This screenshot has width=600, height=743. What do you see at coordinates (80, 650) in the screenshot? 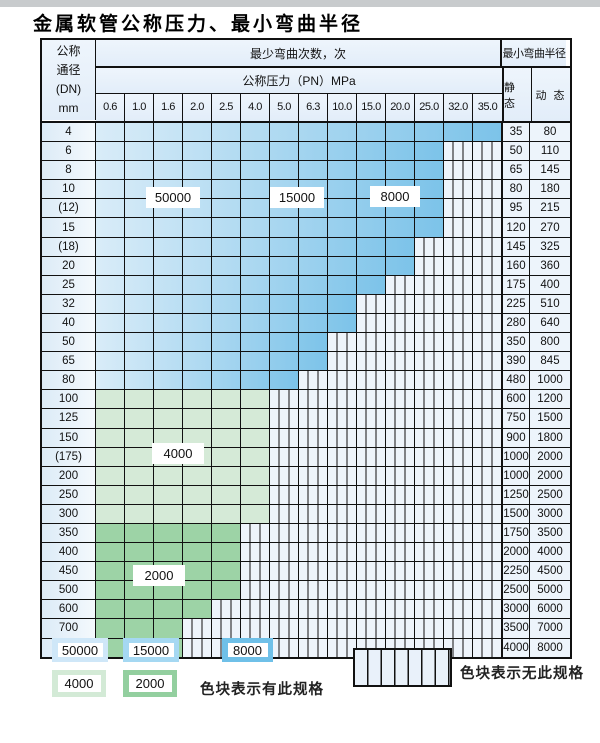
I see `legend-swatch: 50000` at bounding box center [80, 650].